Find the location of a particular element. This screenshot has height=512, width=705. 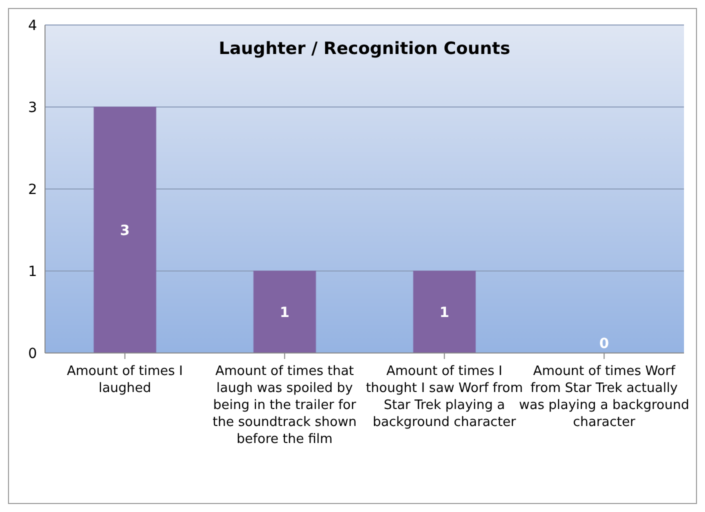

y-tick-label: 3 is located at coordinates (32, 108).